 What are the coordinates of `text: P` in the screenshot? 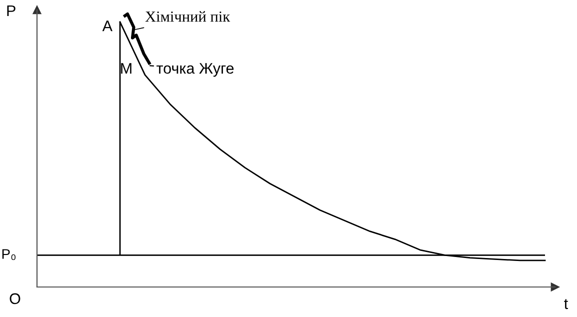 It's located at (11, 10).